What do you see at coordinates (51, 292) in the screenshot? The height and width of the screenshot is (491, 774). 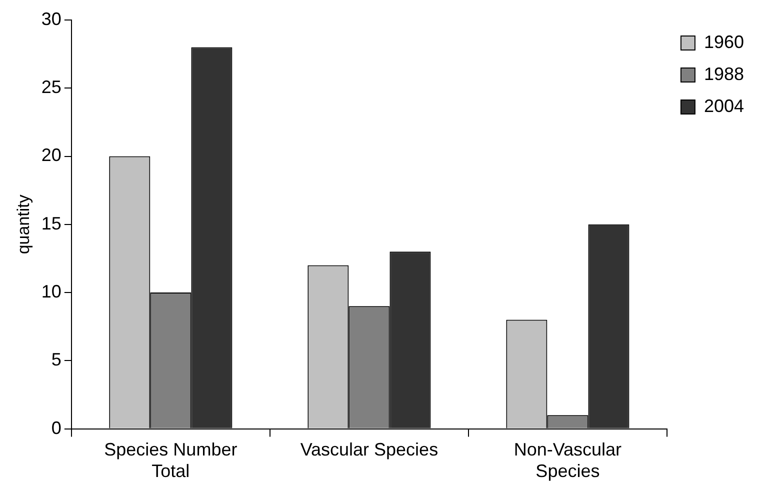 I see `y-tick-label: 10` at bounding box center [51, 292].